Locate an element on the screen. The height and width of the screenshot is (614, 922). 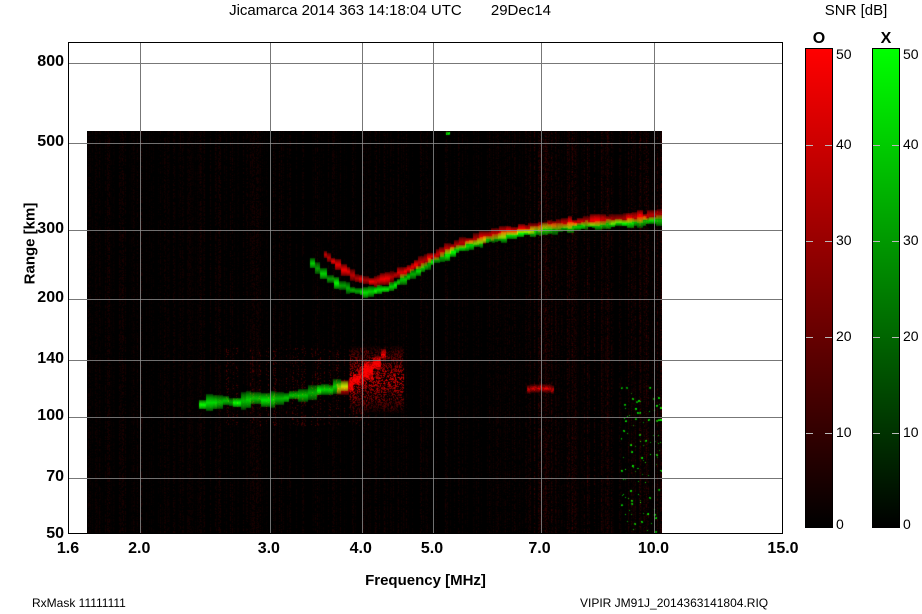
y-tick-label: 200 is located at coordinates (50, 298).